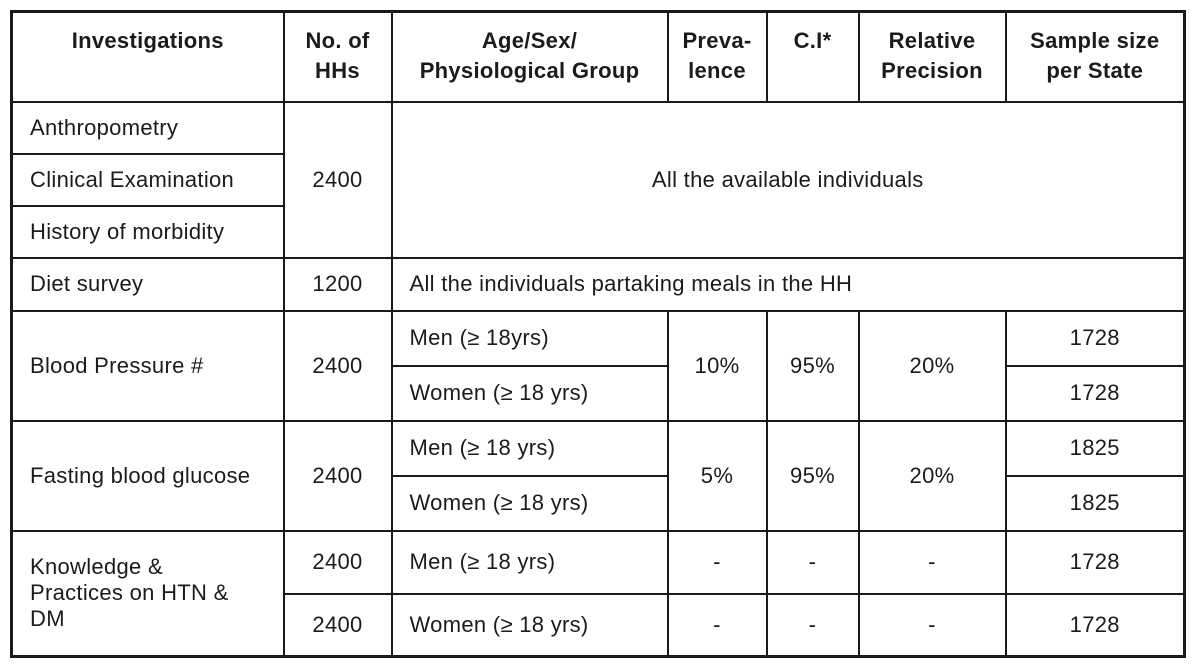 This screenshot has width=1193, height=665. I want to click on cell-kp-hhs-men: 2400, so click(337, 562).